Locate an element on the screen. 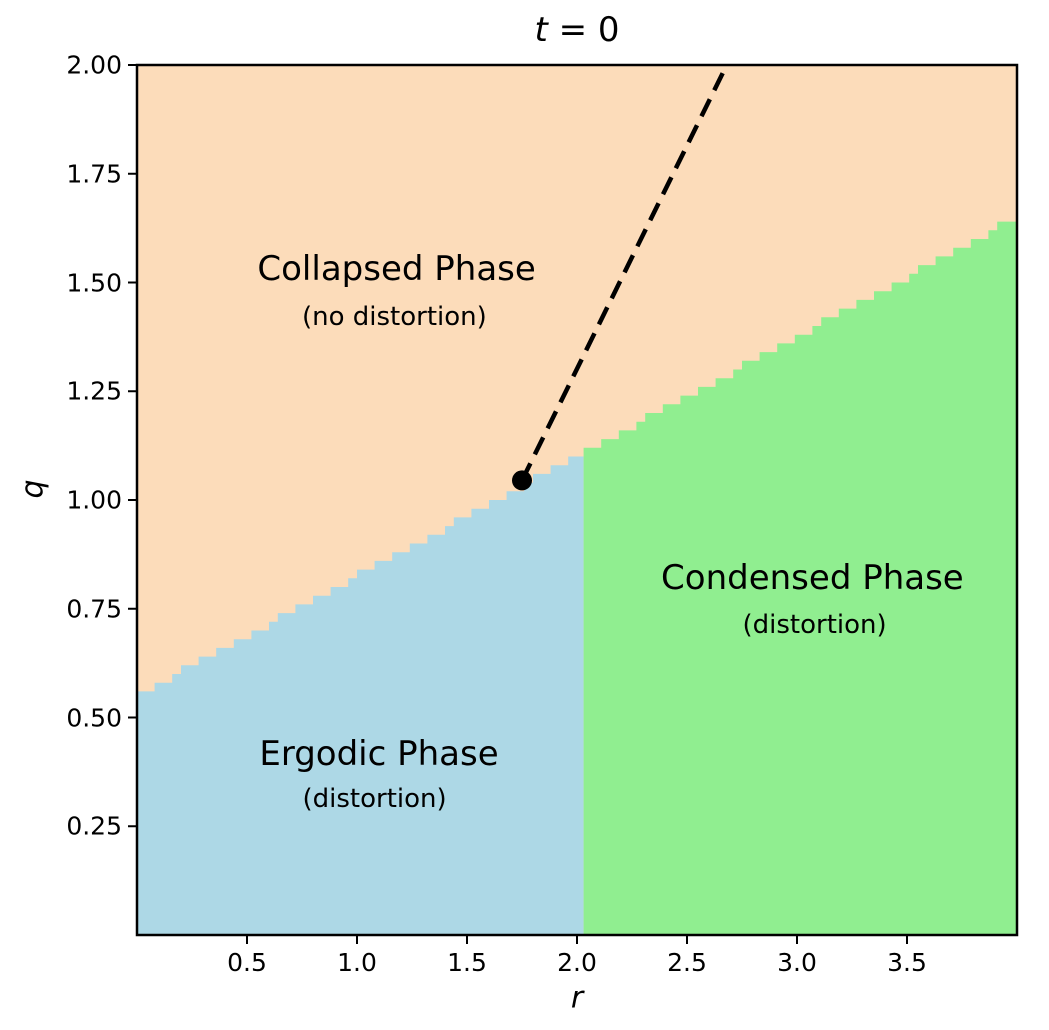 The height and width of the screenshot is (1030, 1049). x-tick-label: 2.5 is located at coordinates (687, 962).